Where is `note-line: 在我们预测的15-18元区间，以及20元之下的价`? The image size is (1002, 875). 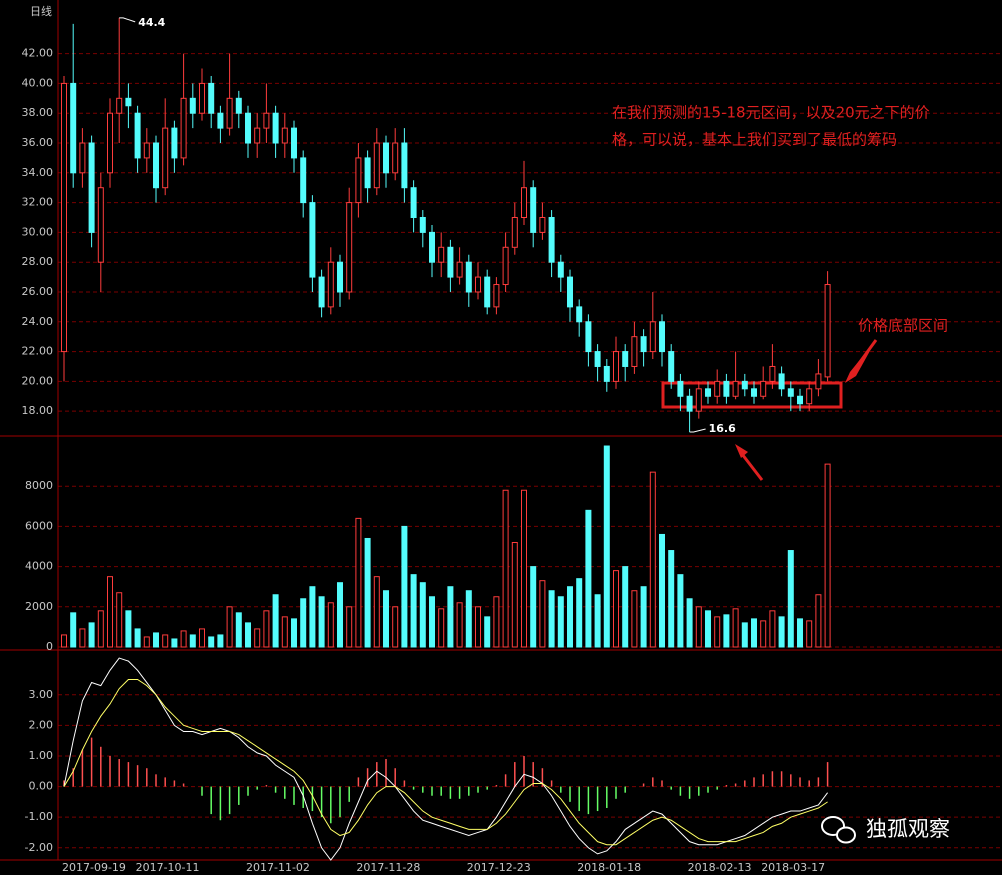
note-line: 在我们预测的15-18元区间，以及20元之下的价 is located at coordinates (771, 113).